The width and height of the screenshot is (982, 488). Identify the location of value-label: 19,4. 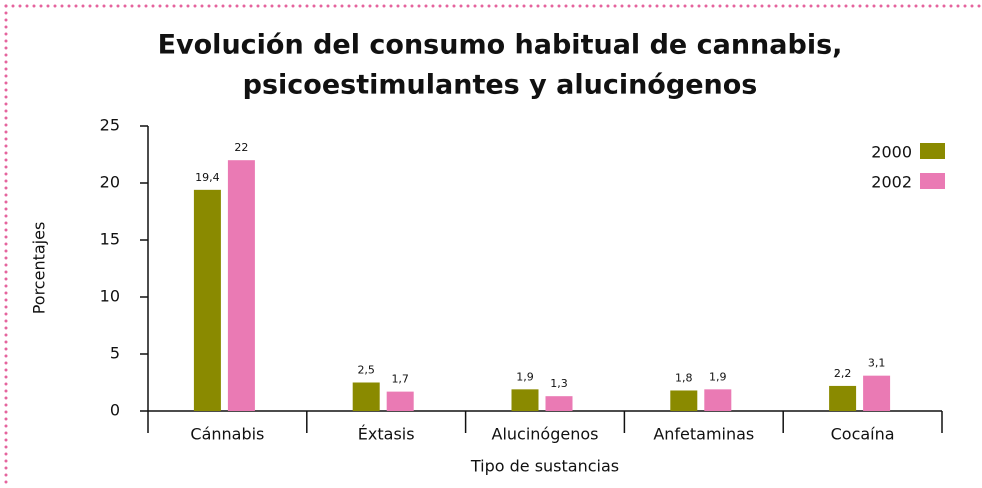
(207, 177).